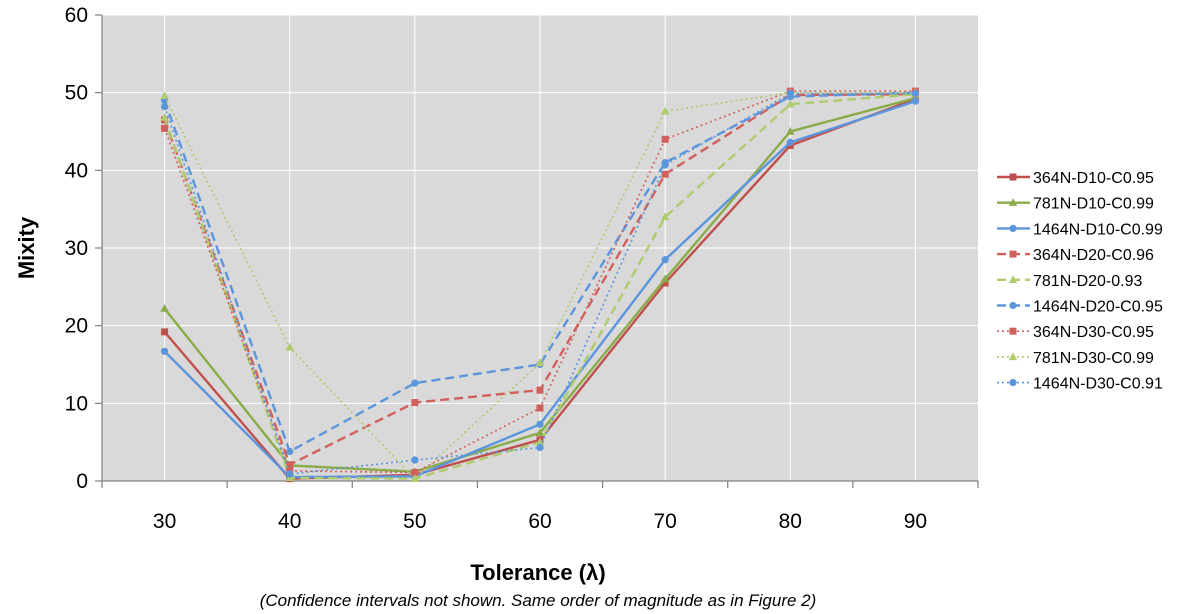 The image size is (1192, 614). I want to click on legend-entry: 1464N-D20-C0.95, so click(1080, 307).